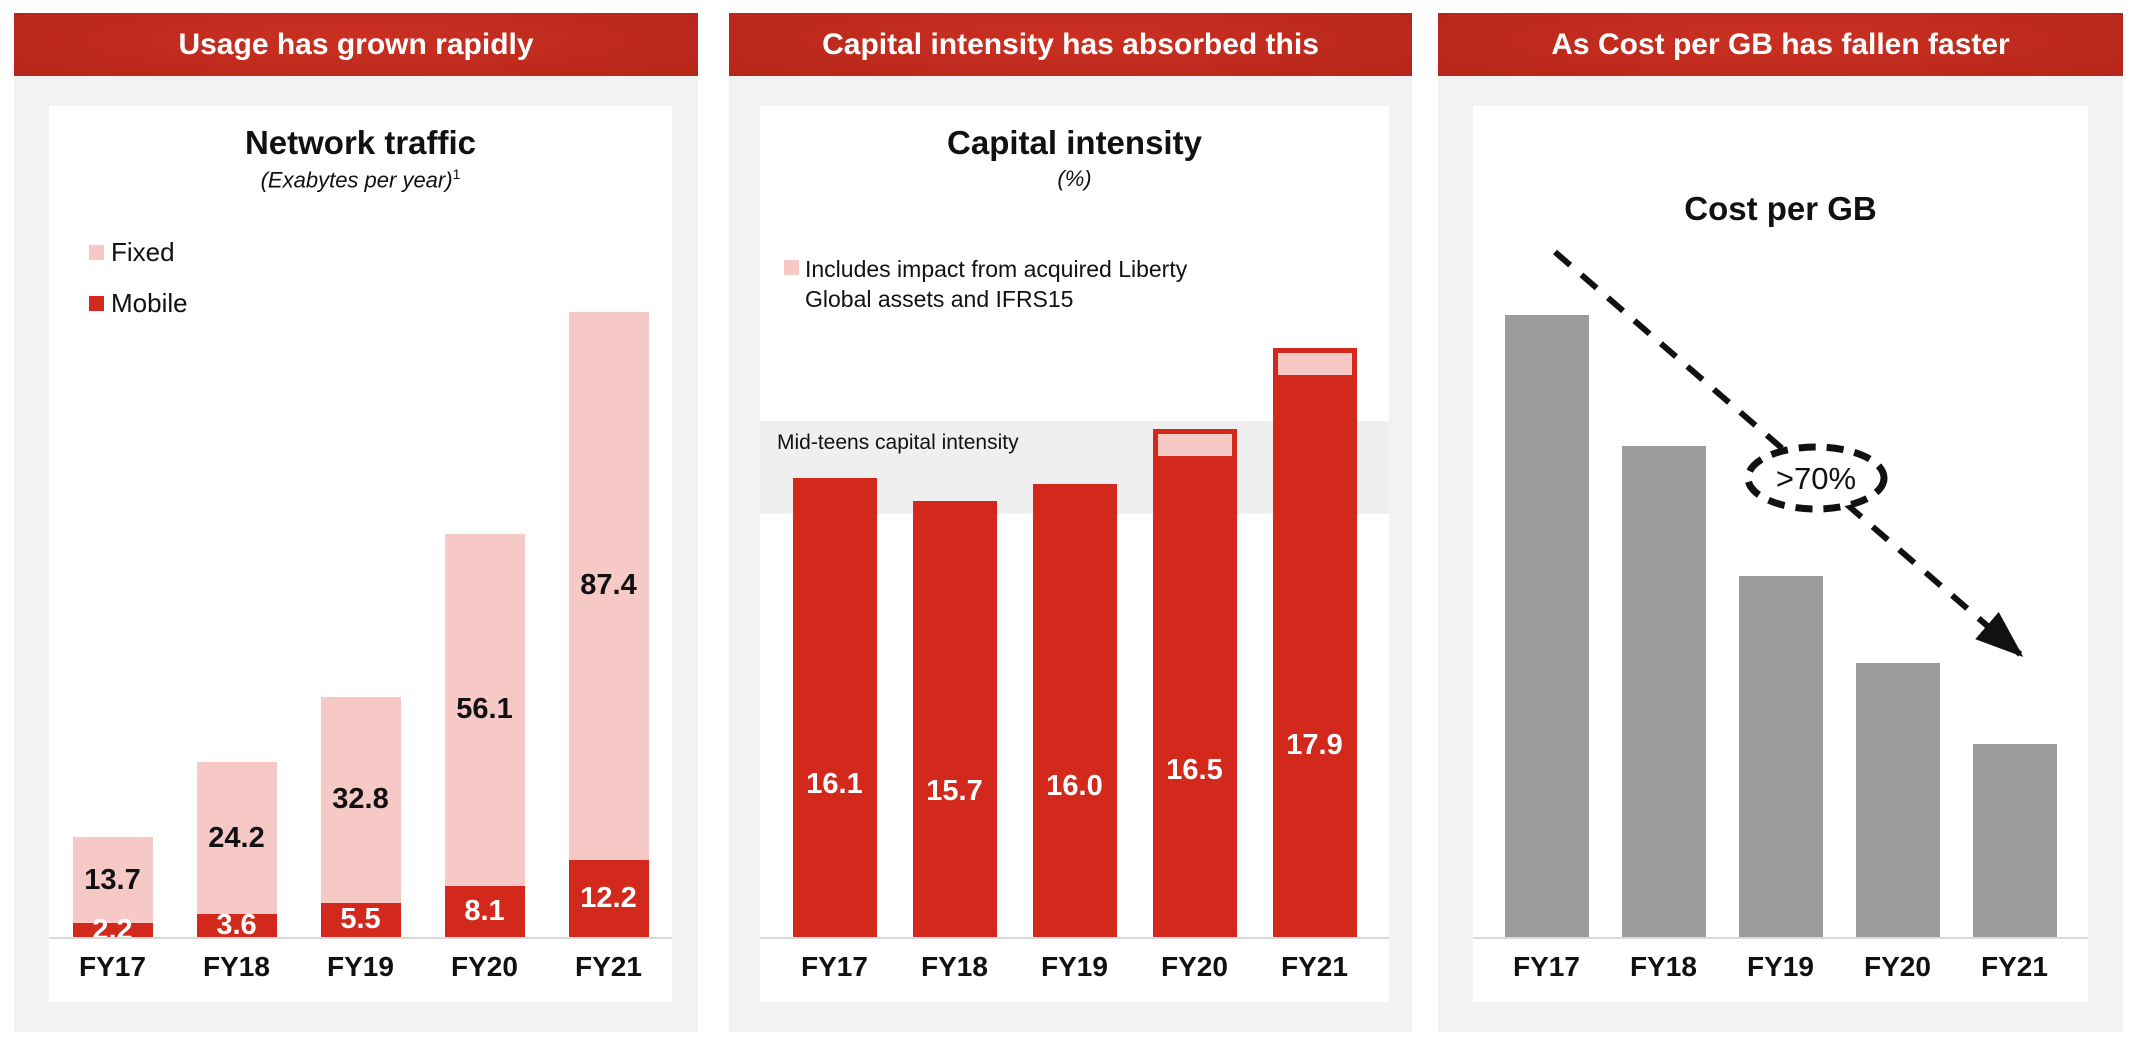 The image size is (2144, 1056). Describe the element at coordinates (1314, 642) in the screenshot. I see `bar-fy21: 17.9` at that location.